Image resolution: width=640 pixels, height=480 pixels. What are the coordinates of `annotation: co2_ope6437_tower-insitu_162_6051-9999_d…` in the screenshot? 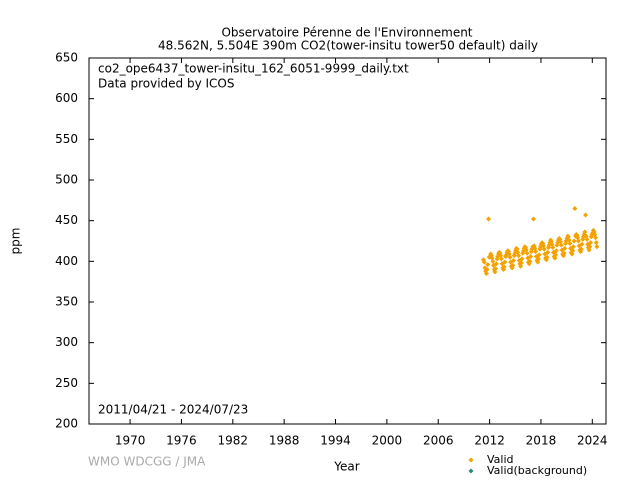 It's located at (253, 69).